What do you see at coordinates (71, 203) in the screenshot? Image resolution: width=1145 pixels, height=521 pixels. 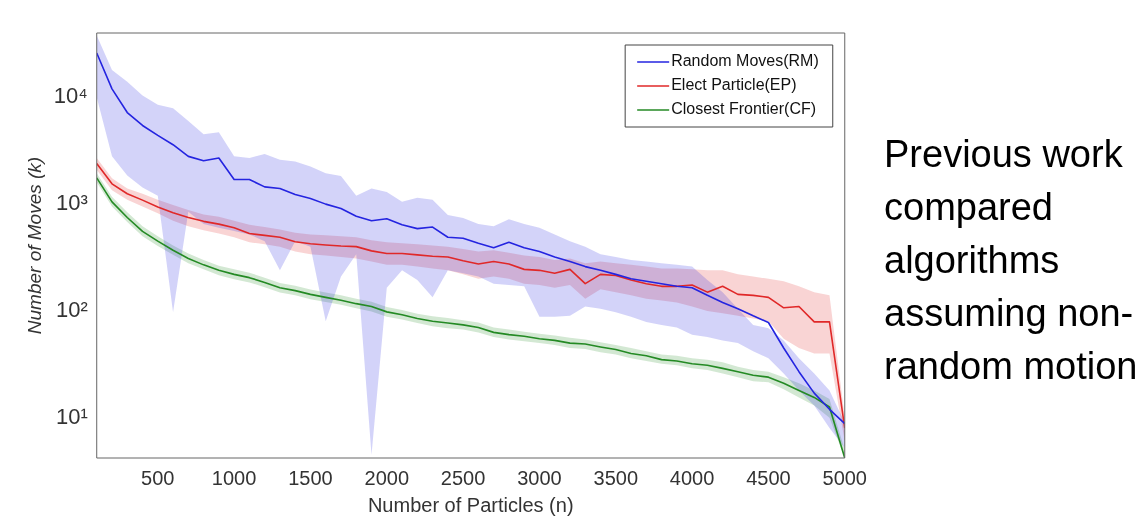 I see `y-tick-label: 10³` at bounding box center [71, 203].